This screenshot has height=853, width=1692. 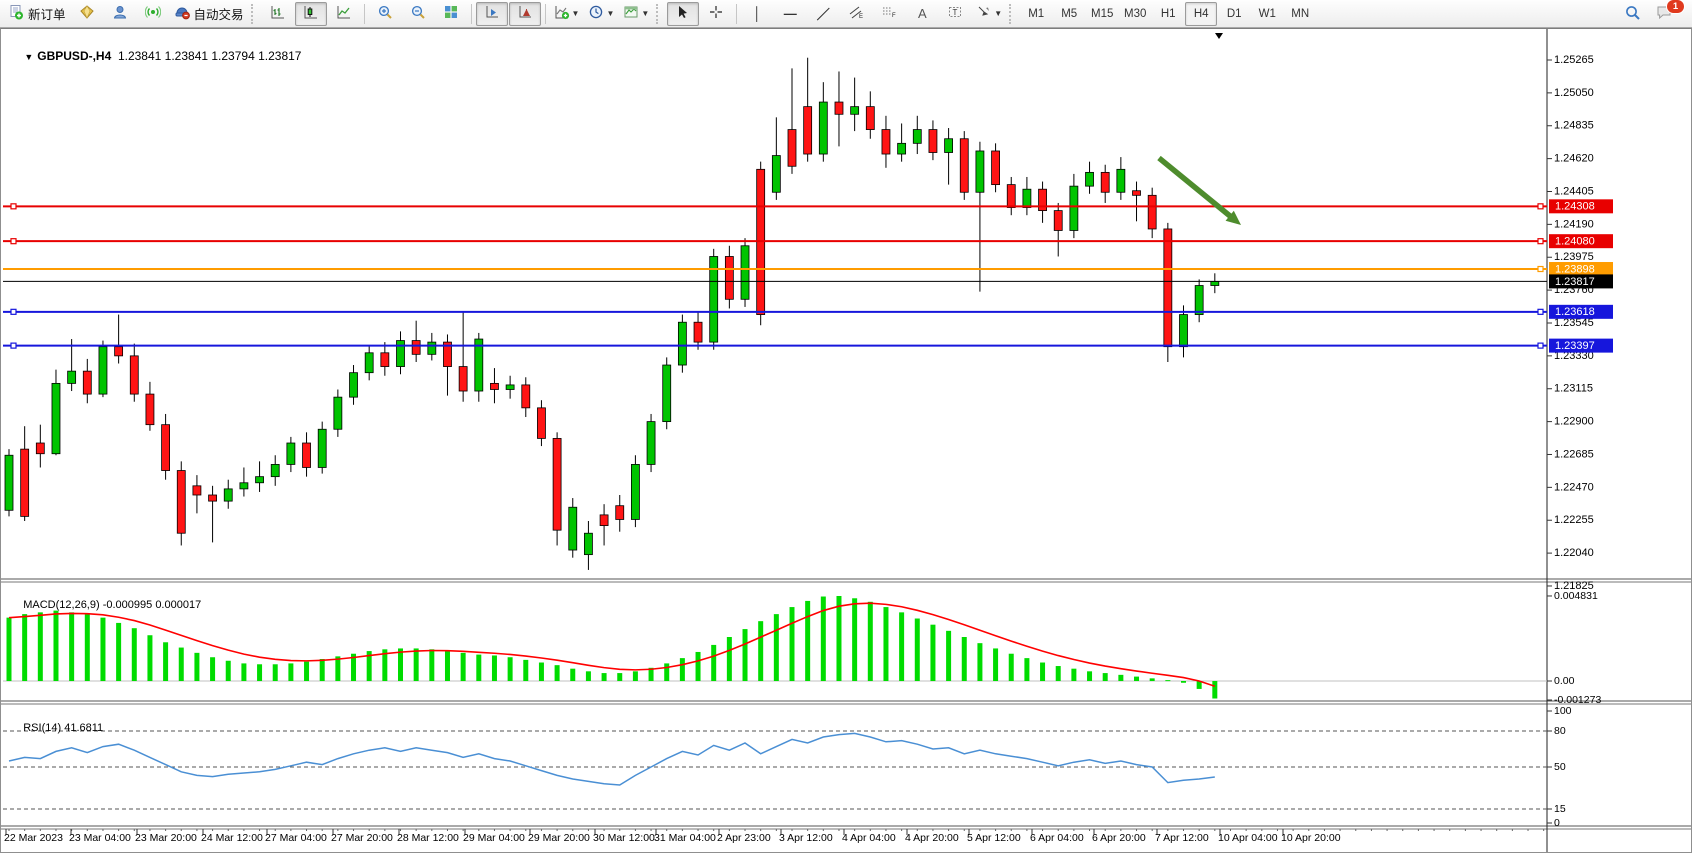 What do you see at coordinates (1632, 14) in the screenshot?
I see `search-button` at bounding box center [1632, 14].